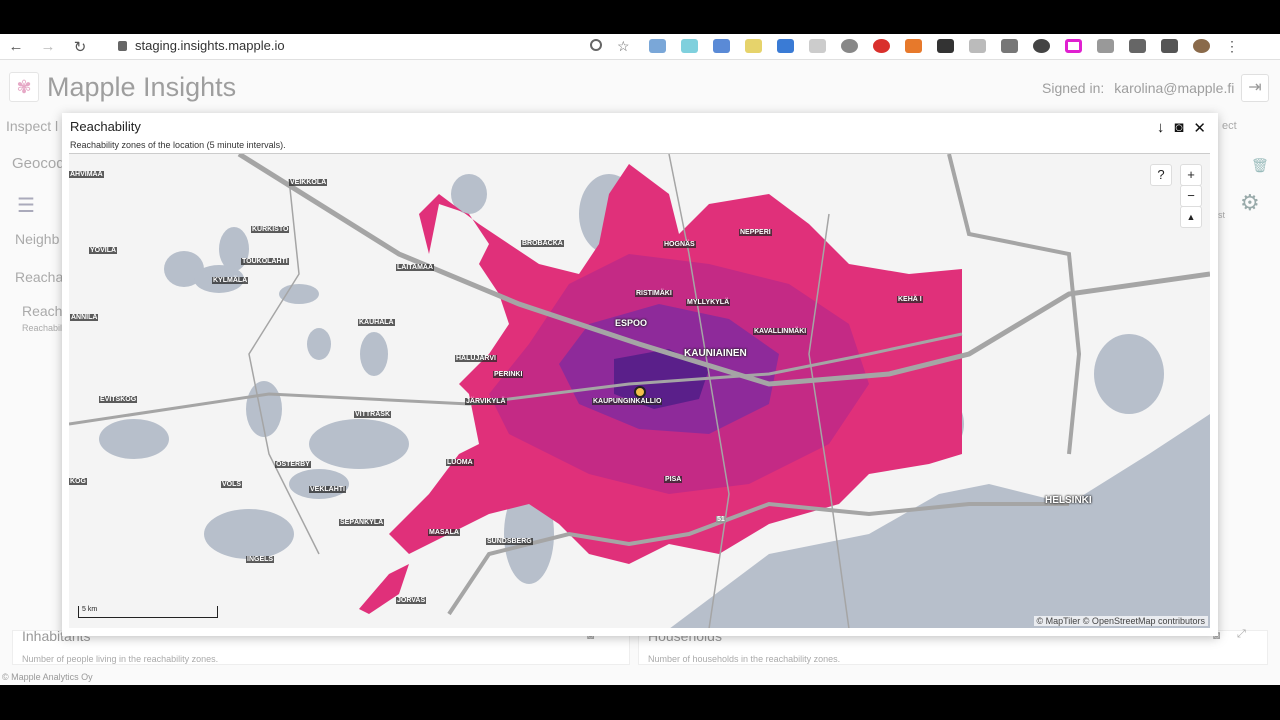  I want to click on camera-icon, so click(1105, 46).